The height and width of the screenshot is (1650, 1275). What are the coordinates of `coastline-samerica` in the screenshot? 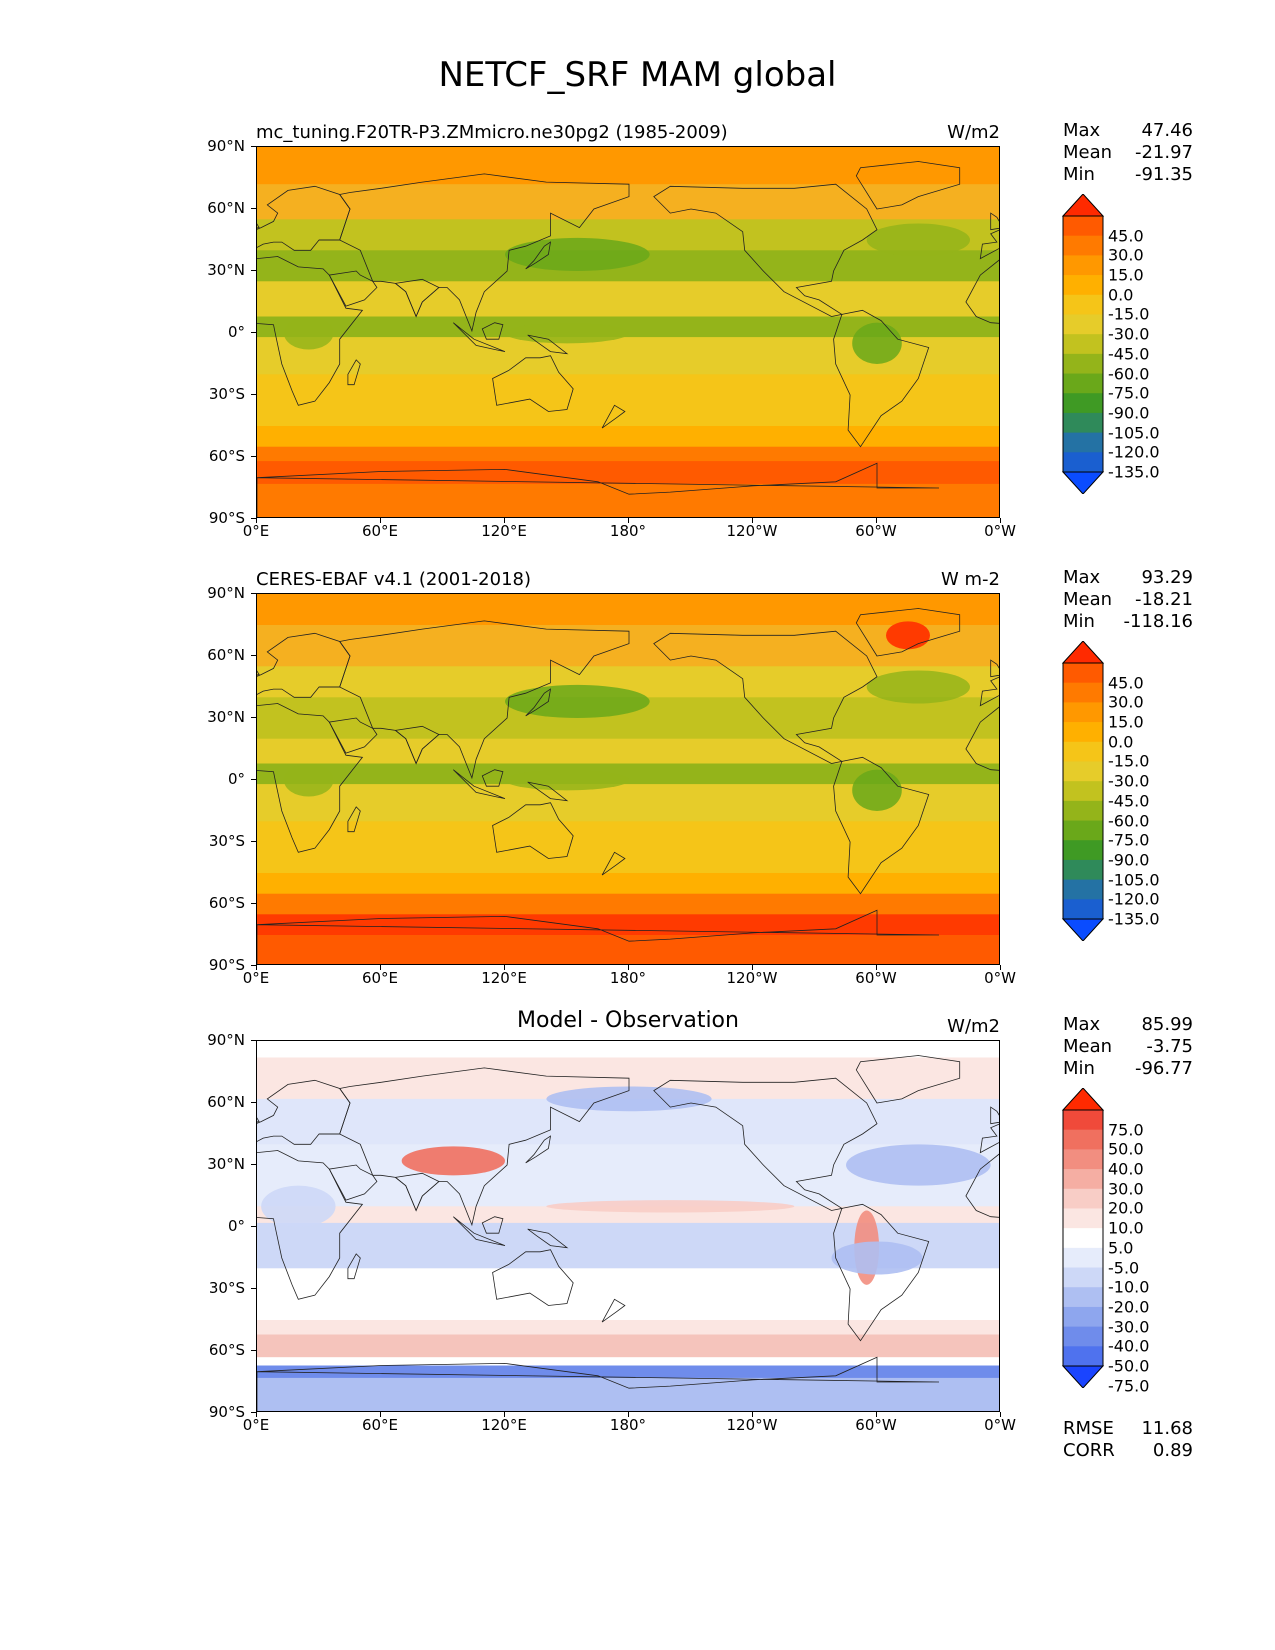 It's located at (881, 1272).